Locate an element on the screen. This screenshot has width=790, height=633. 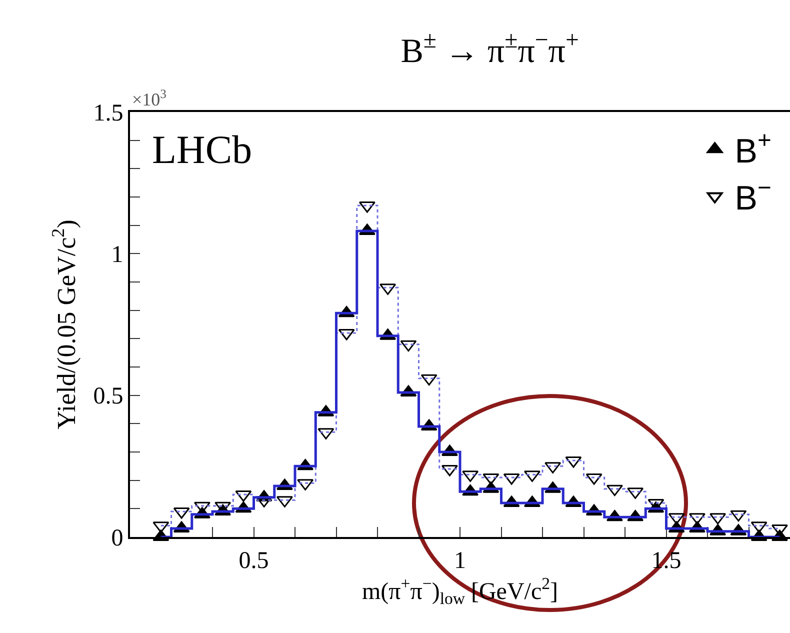
legend-label: B$^{−}$ is located at coordinates (753, 196).